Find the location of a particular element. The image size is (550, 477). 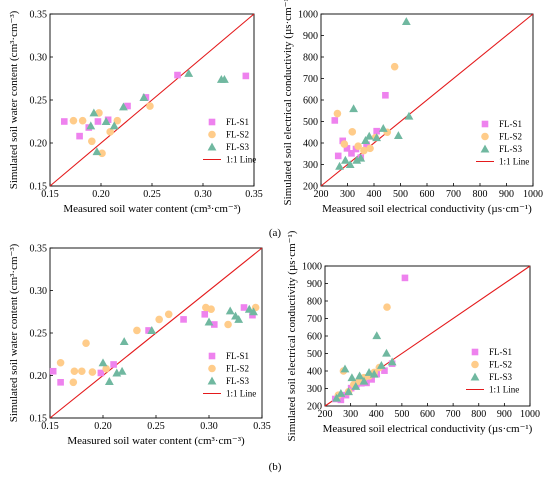

y-tick-label: 0.20 is located at coordinates (39, 376).